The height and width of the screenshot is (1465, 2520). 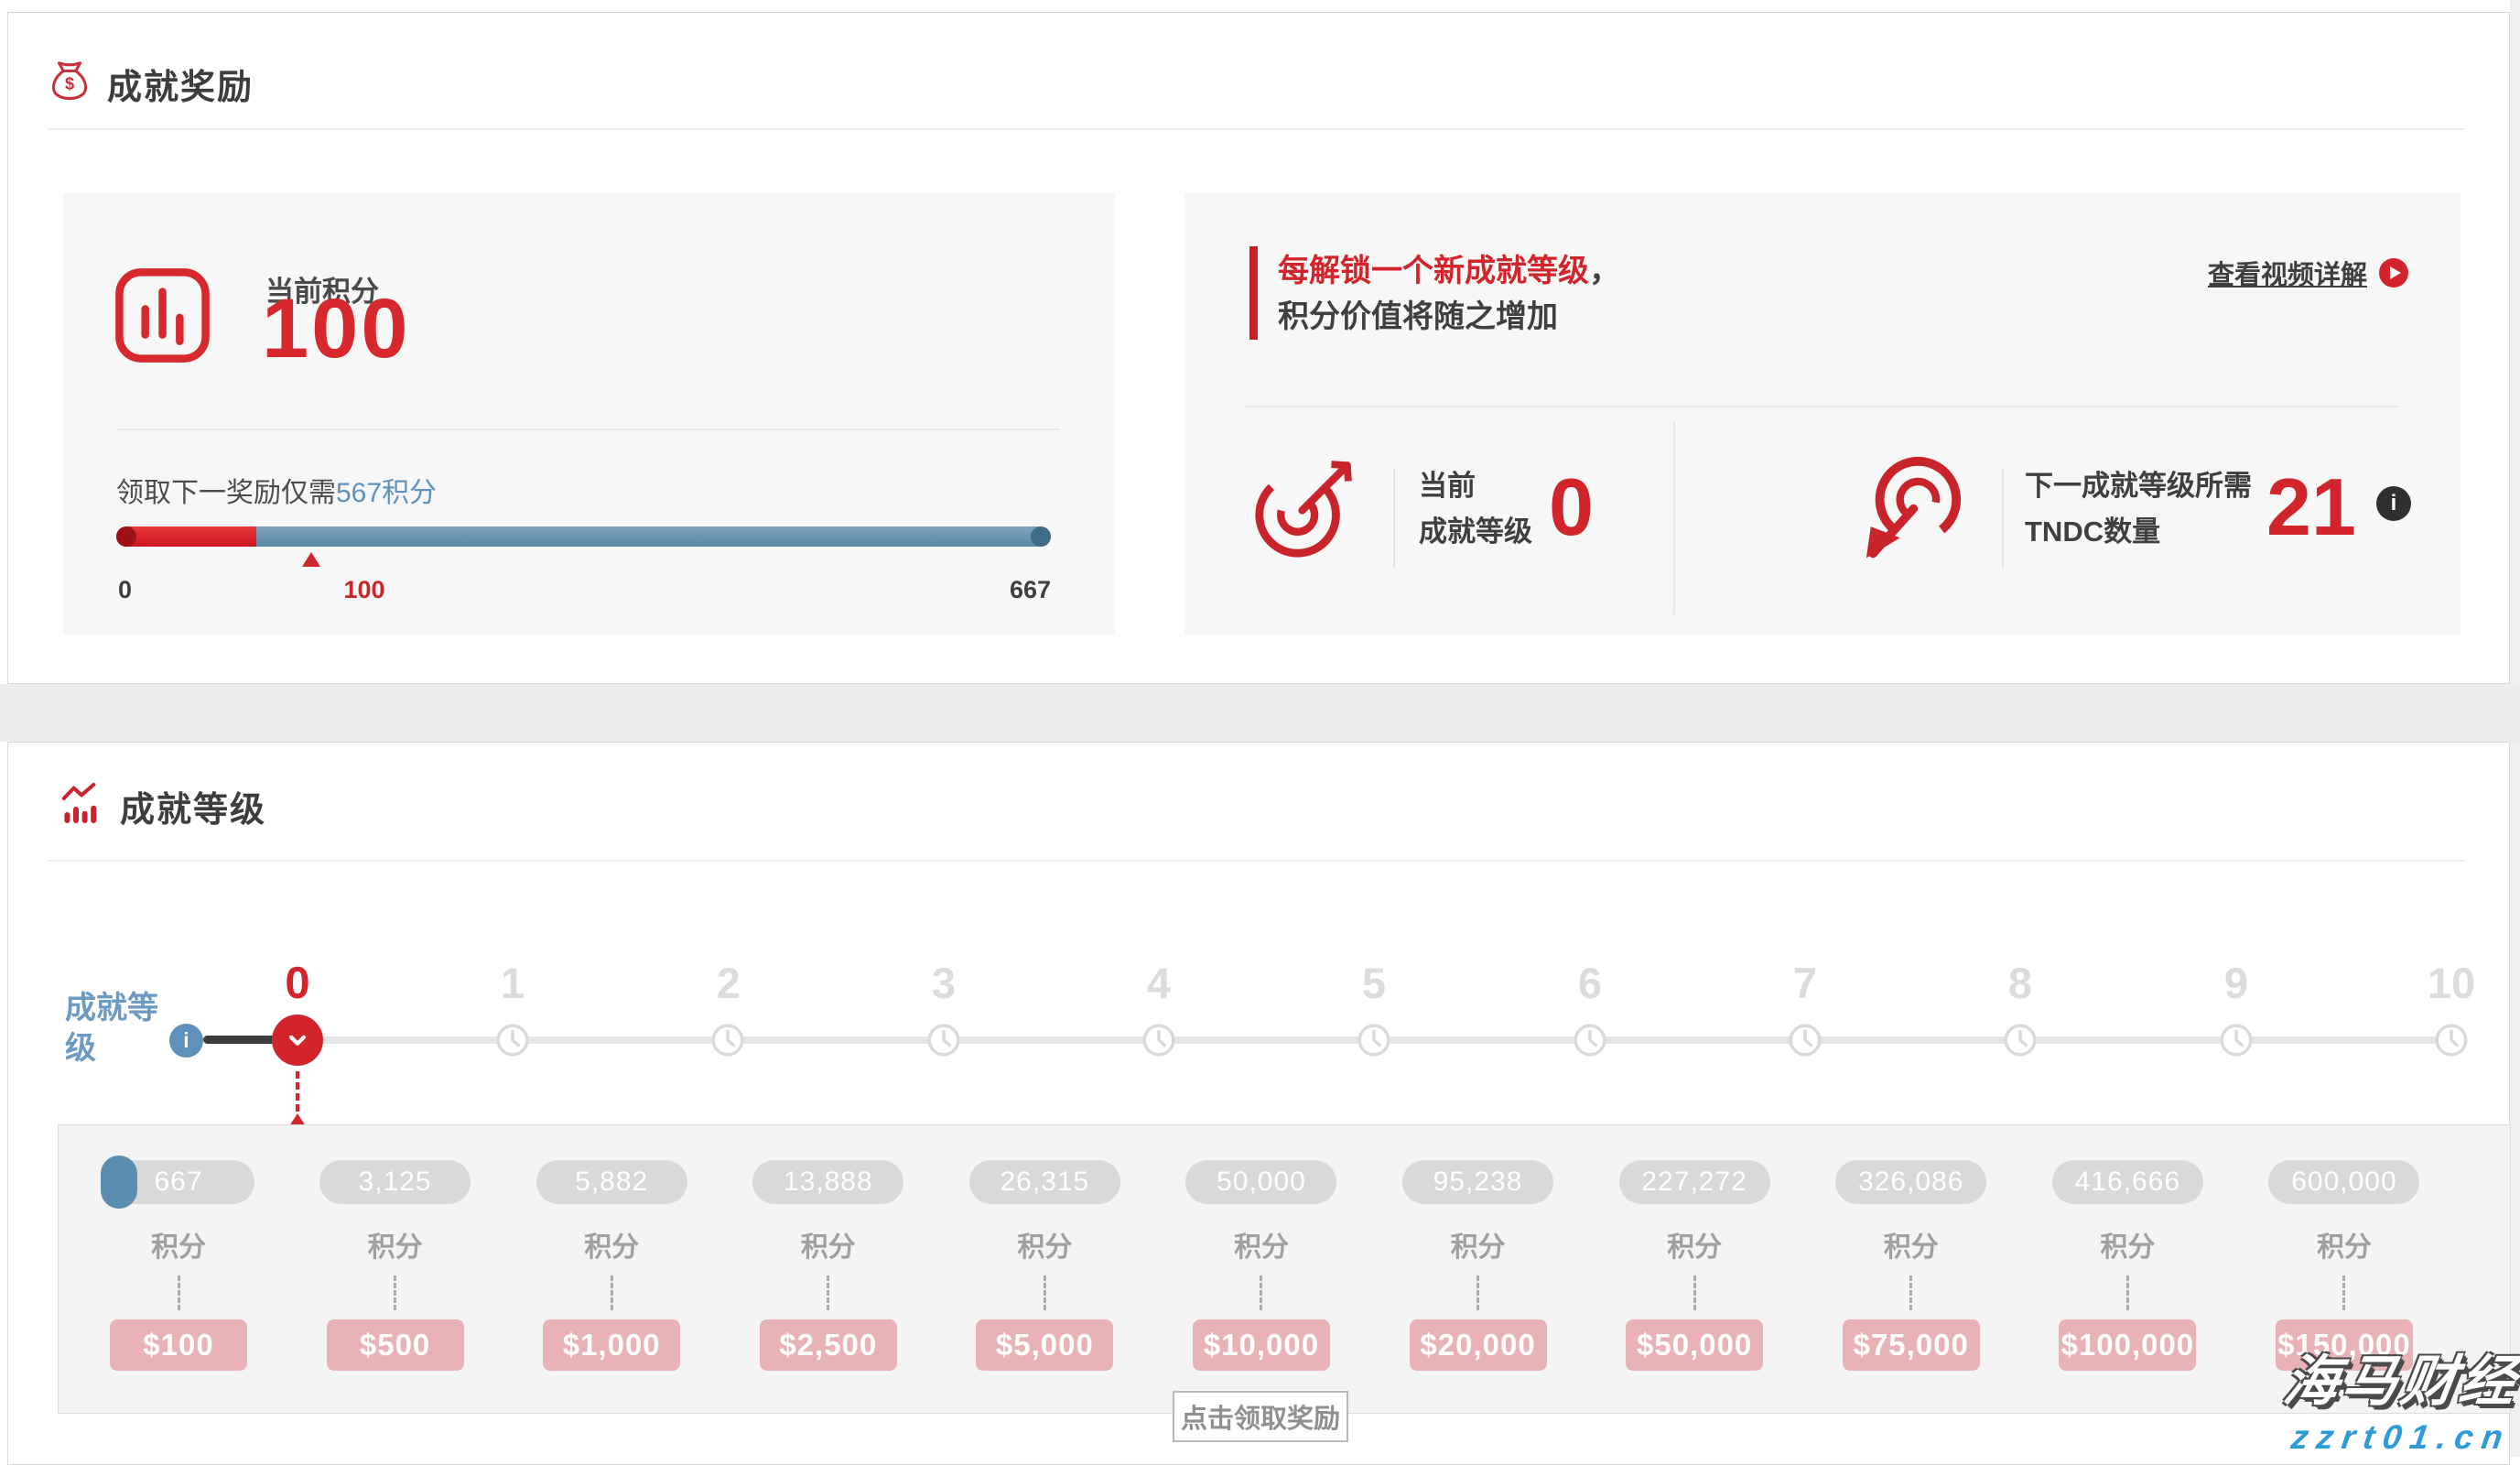 What do you see at coordinates (387, 493) in the screenshot?
I see `next-reward-points: 567积分` at bounding box center [387, 493].